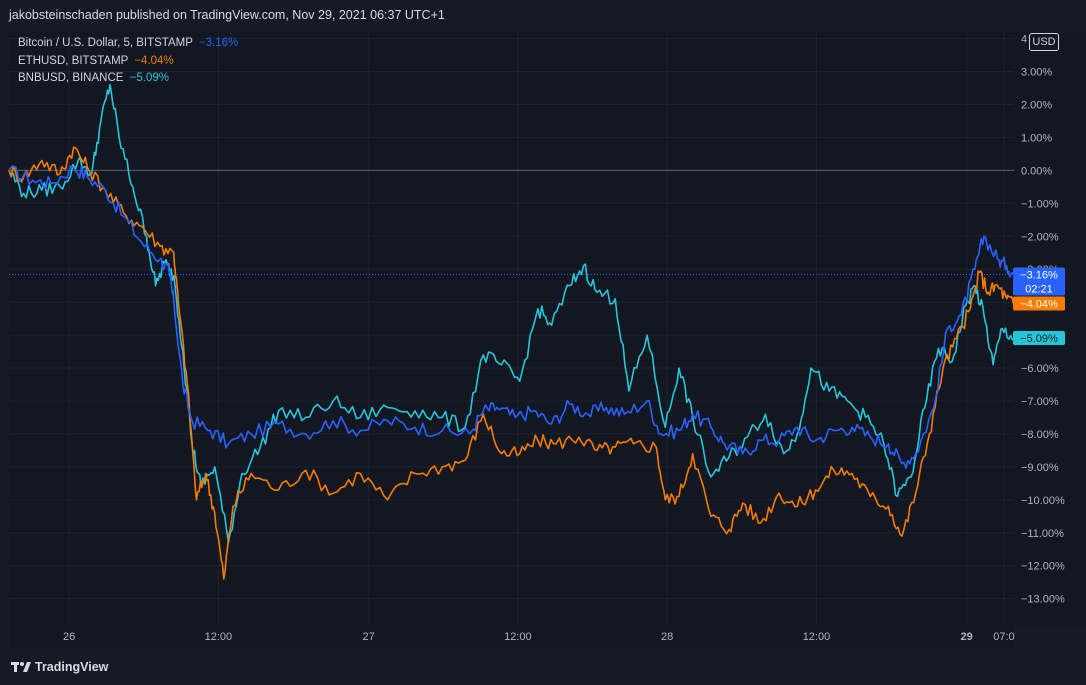  Describe the element at coordinates (1039, 281) in the screenshot. I see `price-label-btc-bg` at that location.